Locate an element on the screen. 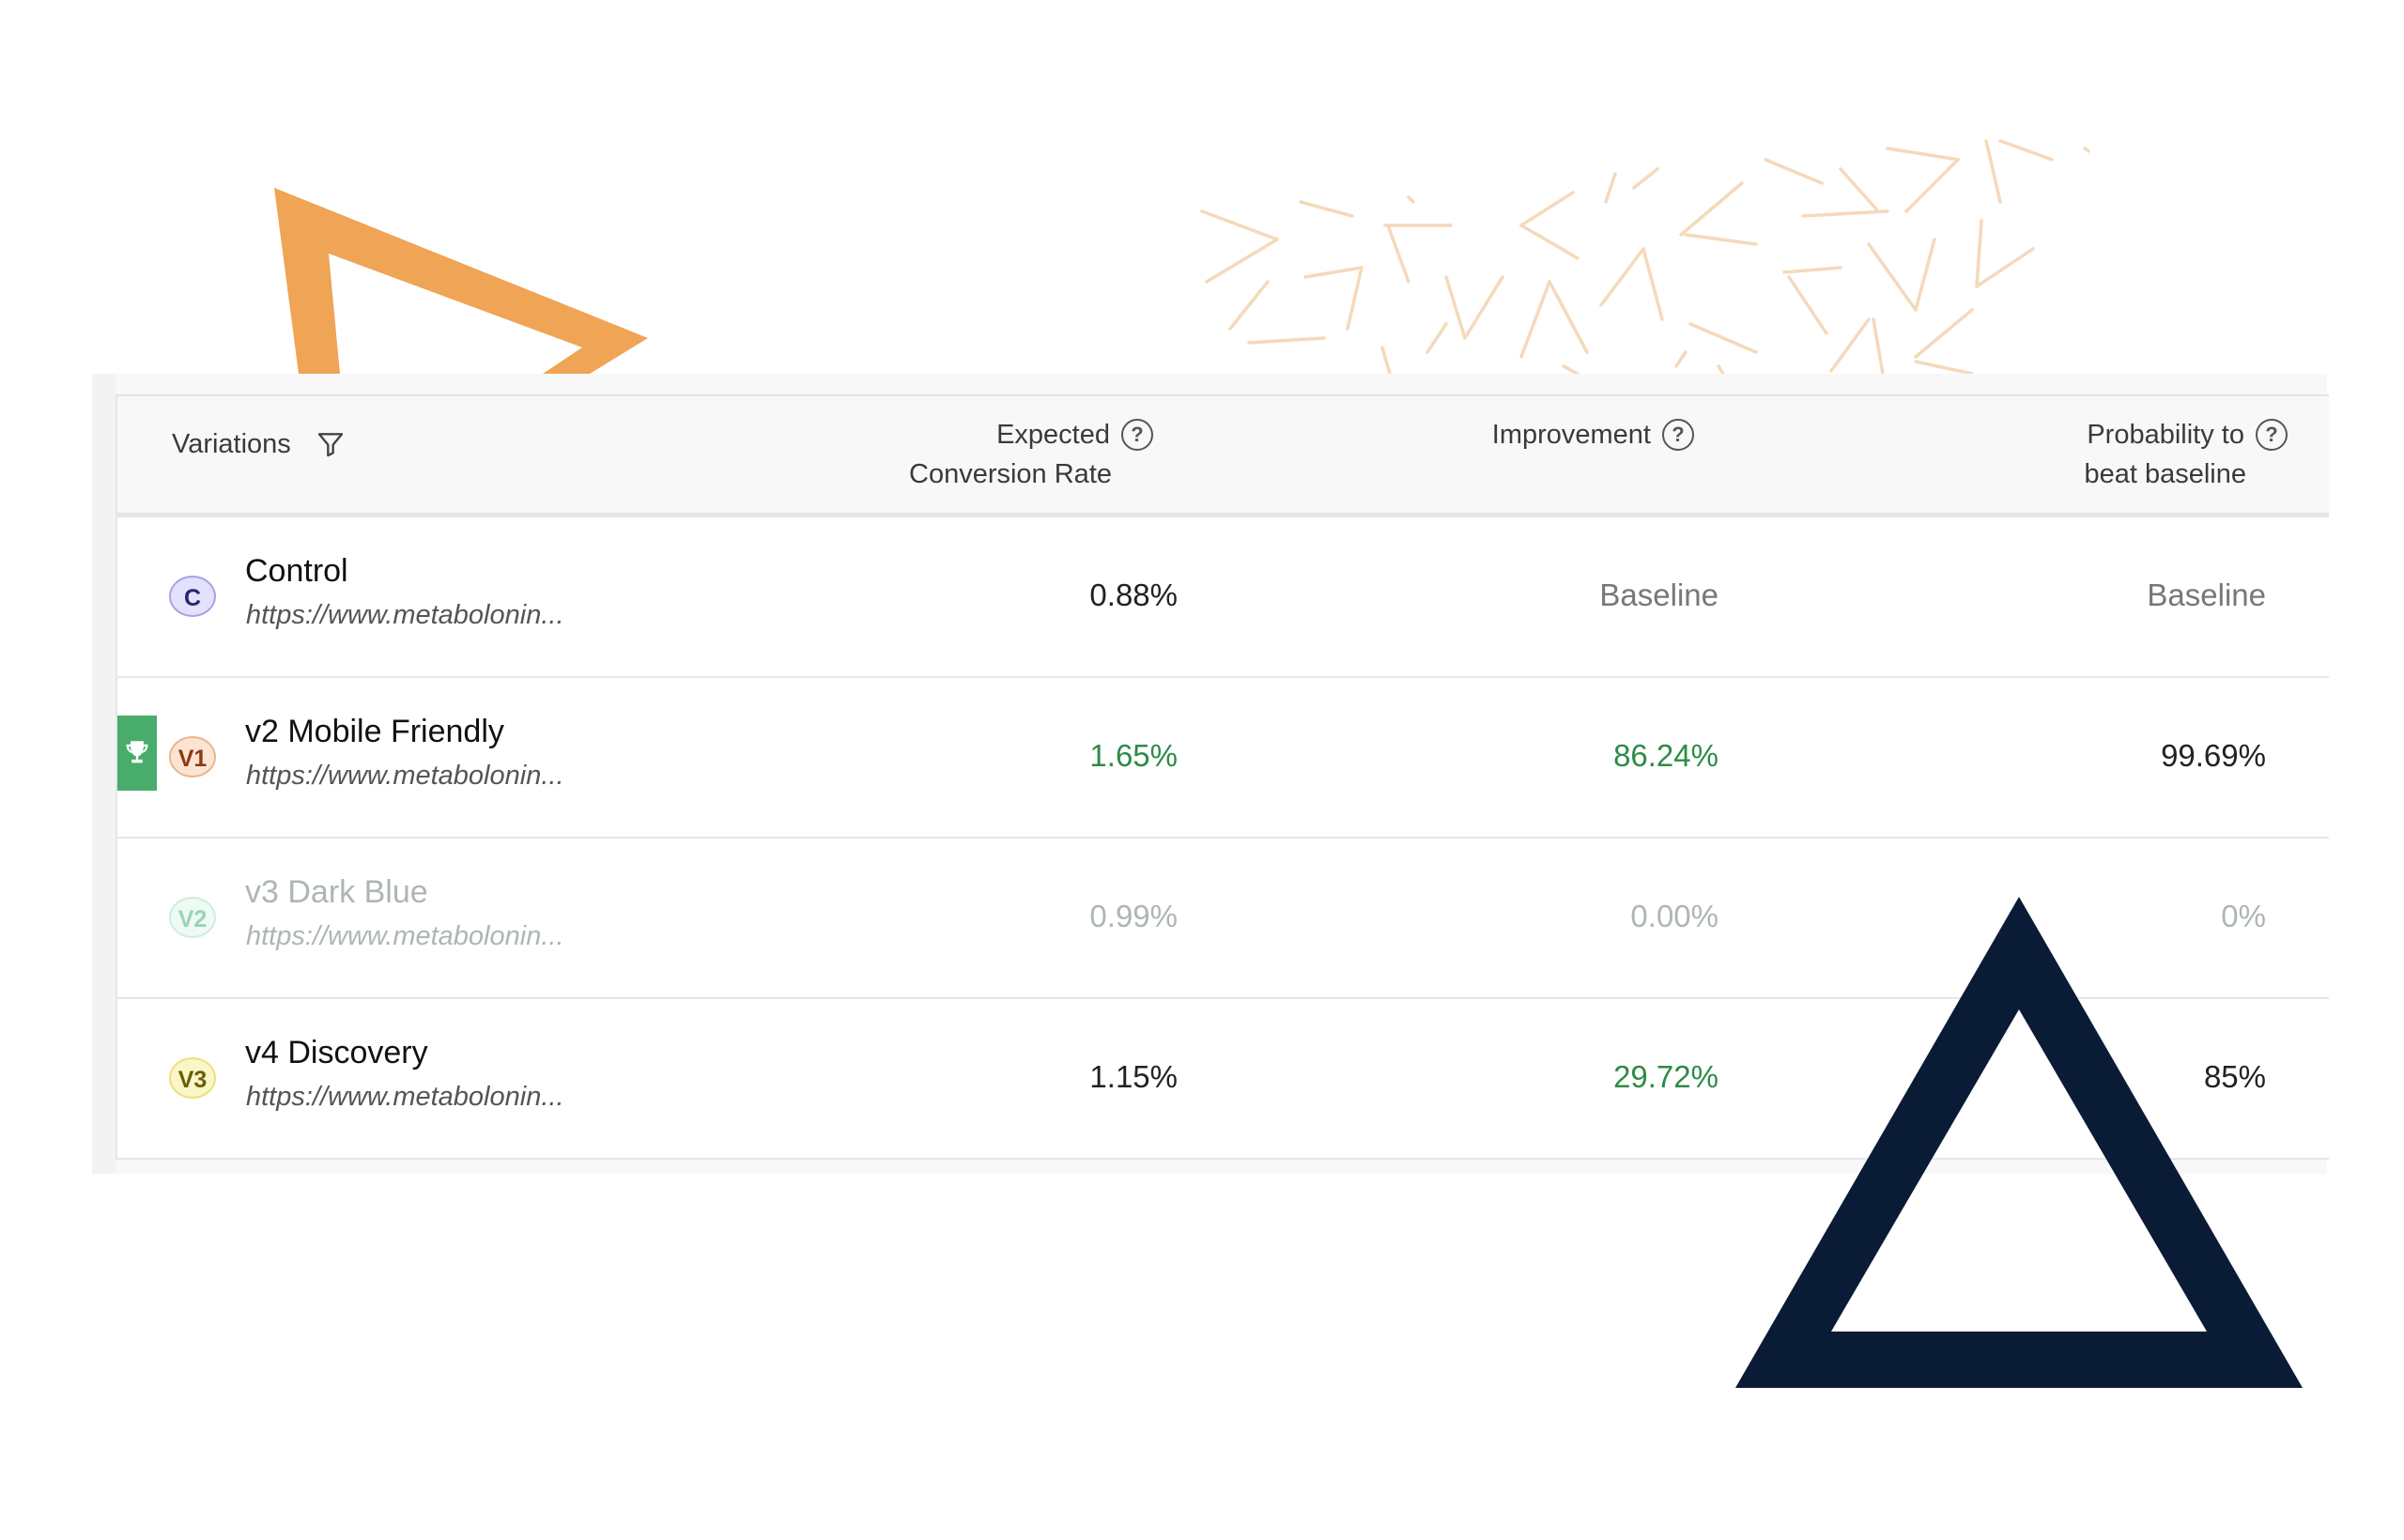  probability-value: 99.69% is located at coordinates (2213, 755).